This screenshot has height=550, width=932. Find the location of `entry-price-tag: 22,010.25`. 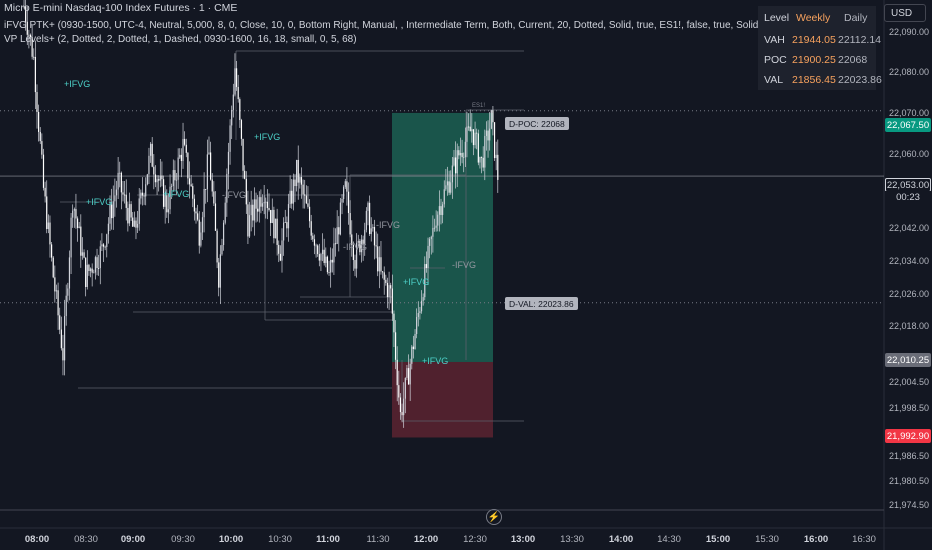

entry-price-tag: 22,010.25 is located at coordinates (908, 360).